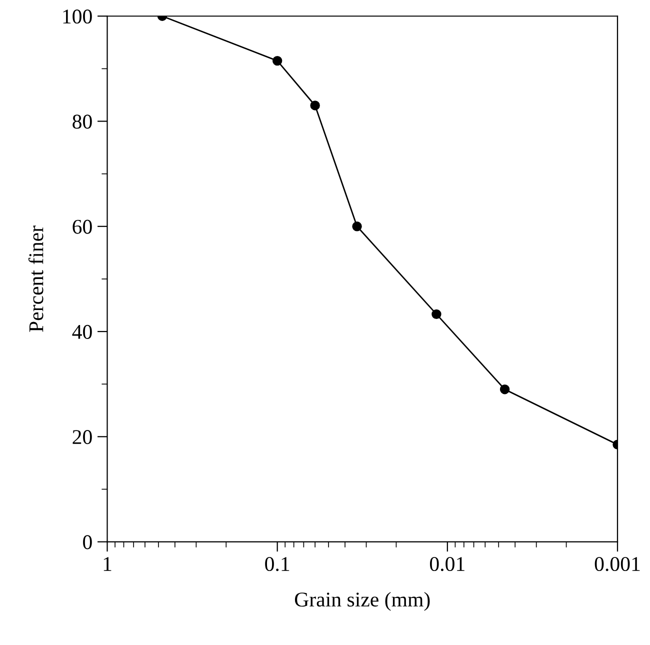 The height and width of the screenshot is (645, 650). I want to click on y-tick-label: 20, so click(82, 437).